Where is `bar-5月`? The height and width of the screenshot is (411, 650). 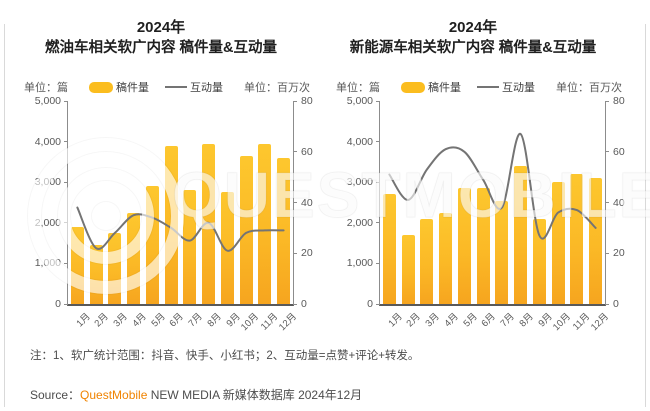
bar-5月 is located at coordinates (464, 246).